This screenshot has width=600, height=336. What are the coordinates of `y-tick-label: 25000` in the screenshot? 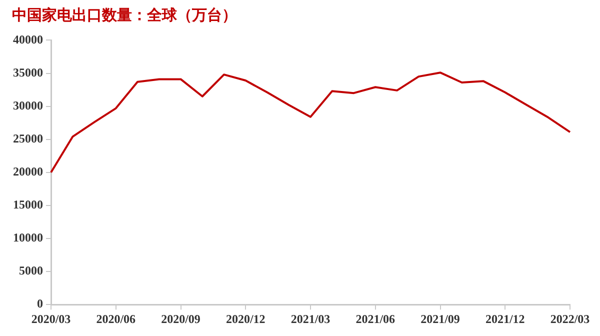 It's located at (28, 138).